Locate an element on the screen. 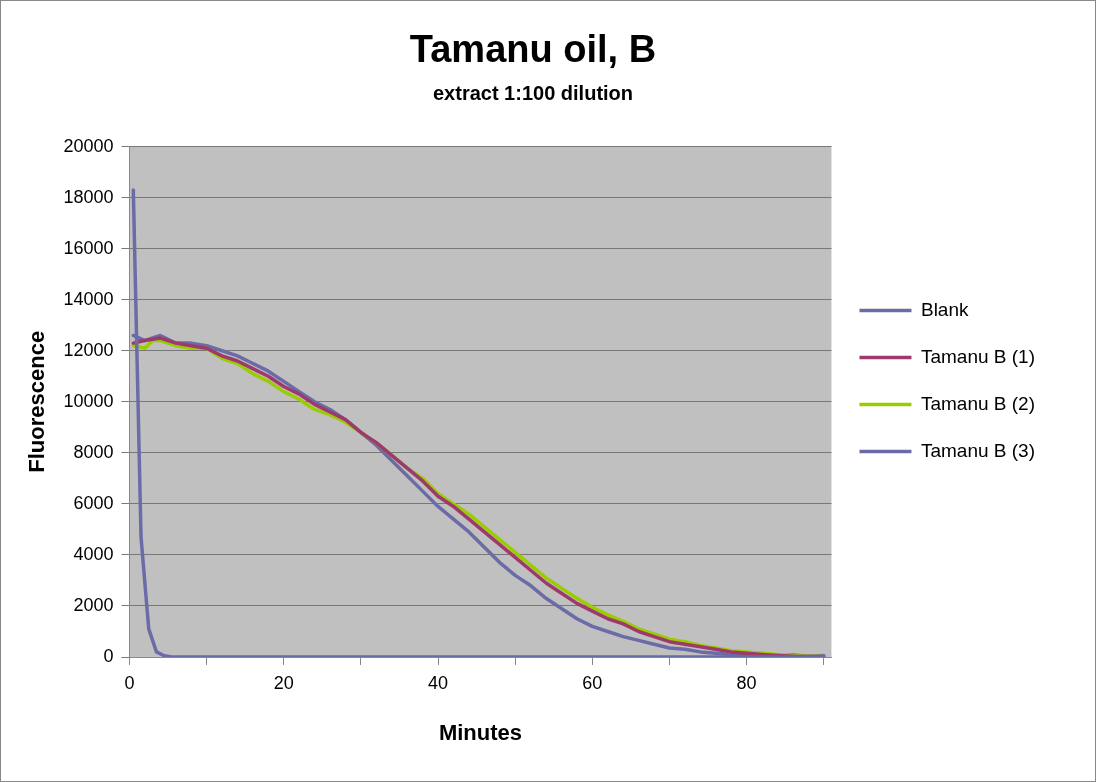 The height and width of the screenshot is (782, 1096). x-axis-title: Minutes is located at coordinates (480, 732).